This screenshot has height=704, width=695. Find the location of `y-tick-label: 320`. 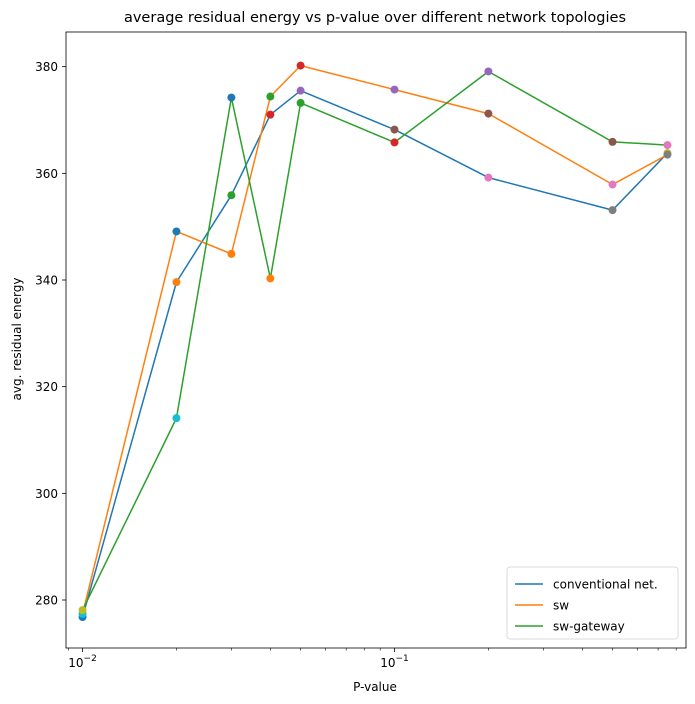

y-tick-label: 320 is located at coordinates (46, 387).